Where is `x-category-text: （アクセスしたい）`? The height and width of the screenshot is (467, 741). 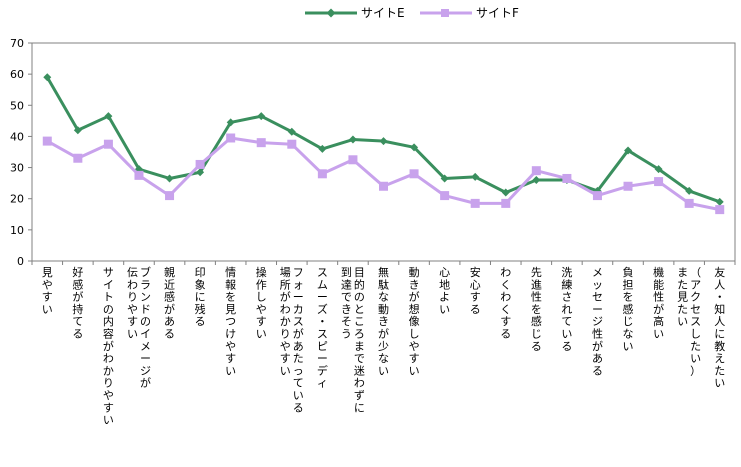
x-category-text: （アクセスしたい） is located at coordinates (695, 321).